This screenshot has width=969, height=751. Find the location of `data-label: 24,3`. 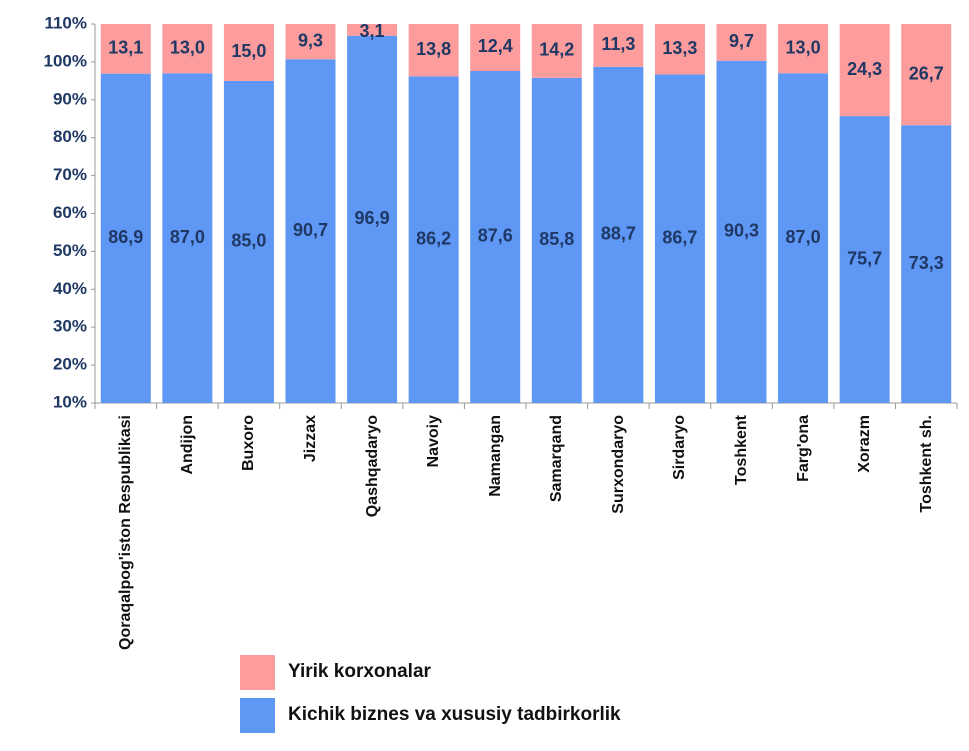

data-label: 24,3 is located at coordinates (864, 69).